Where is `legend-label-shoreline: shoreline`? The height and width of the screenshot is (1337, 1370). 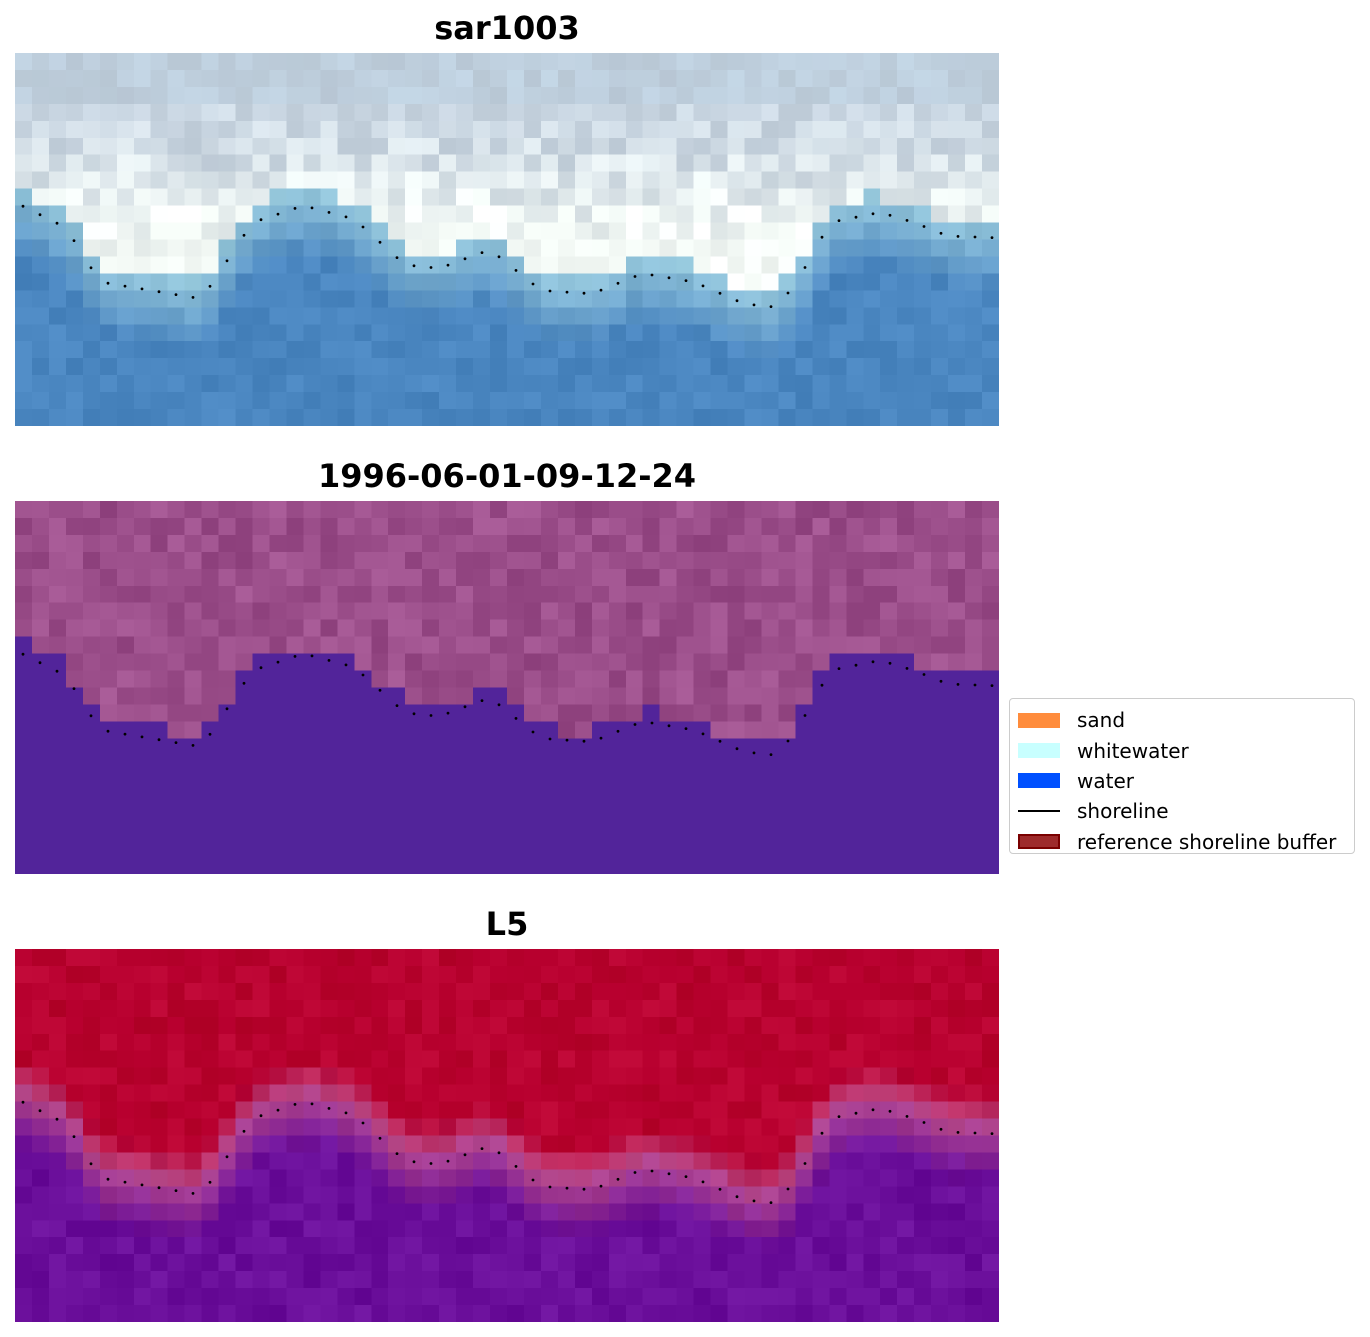 legend-label-shoreline: shoreline is located at coordinates (1123, 811).